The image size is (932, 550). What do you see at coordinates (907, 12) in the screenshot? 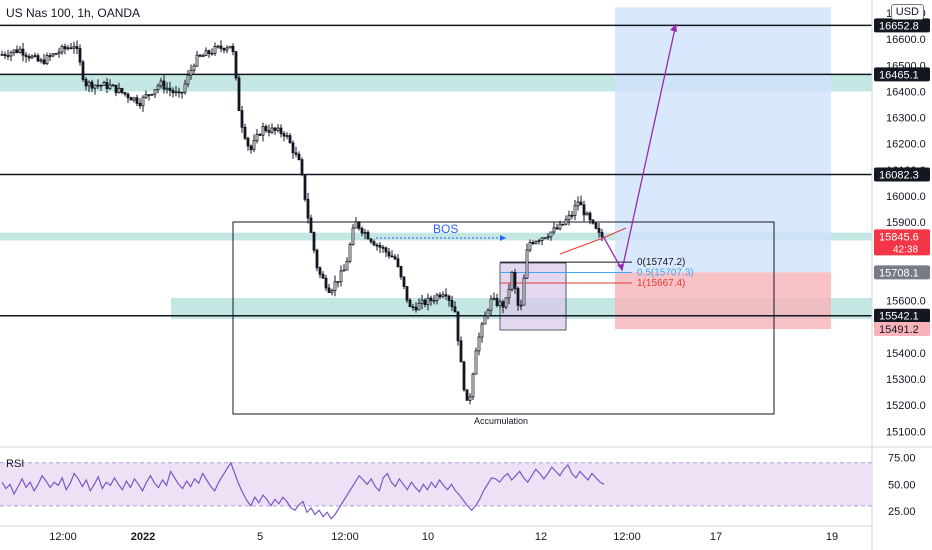
I see `currency-badge: USD` at bounding box center [907, 12].